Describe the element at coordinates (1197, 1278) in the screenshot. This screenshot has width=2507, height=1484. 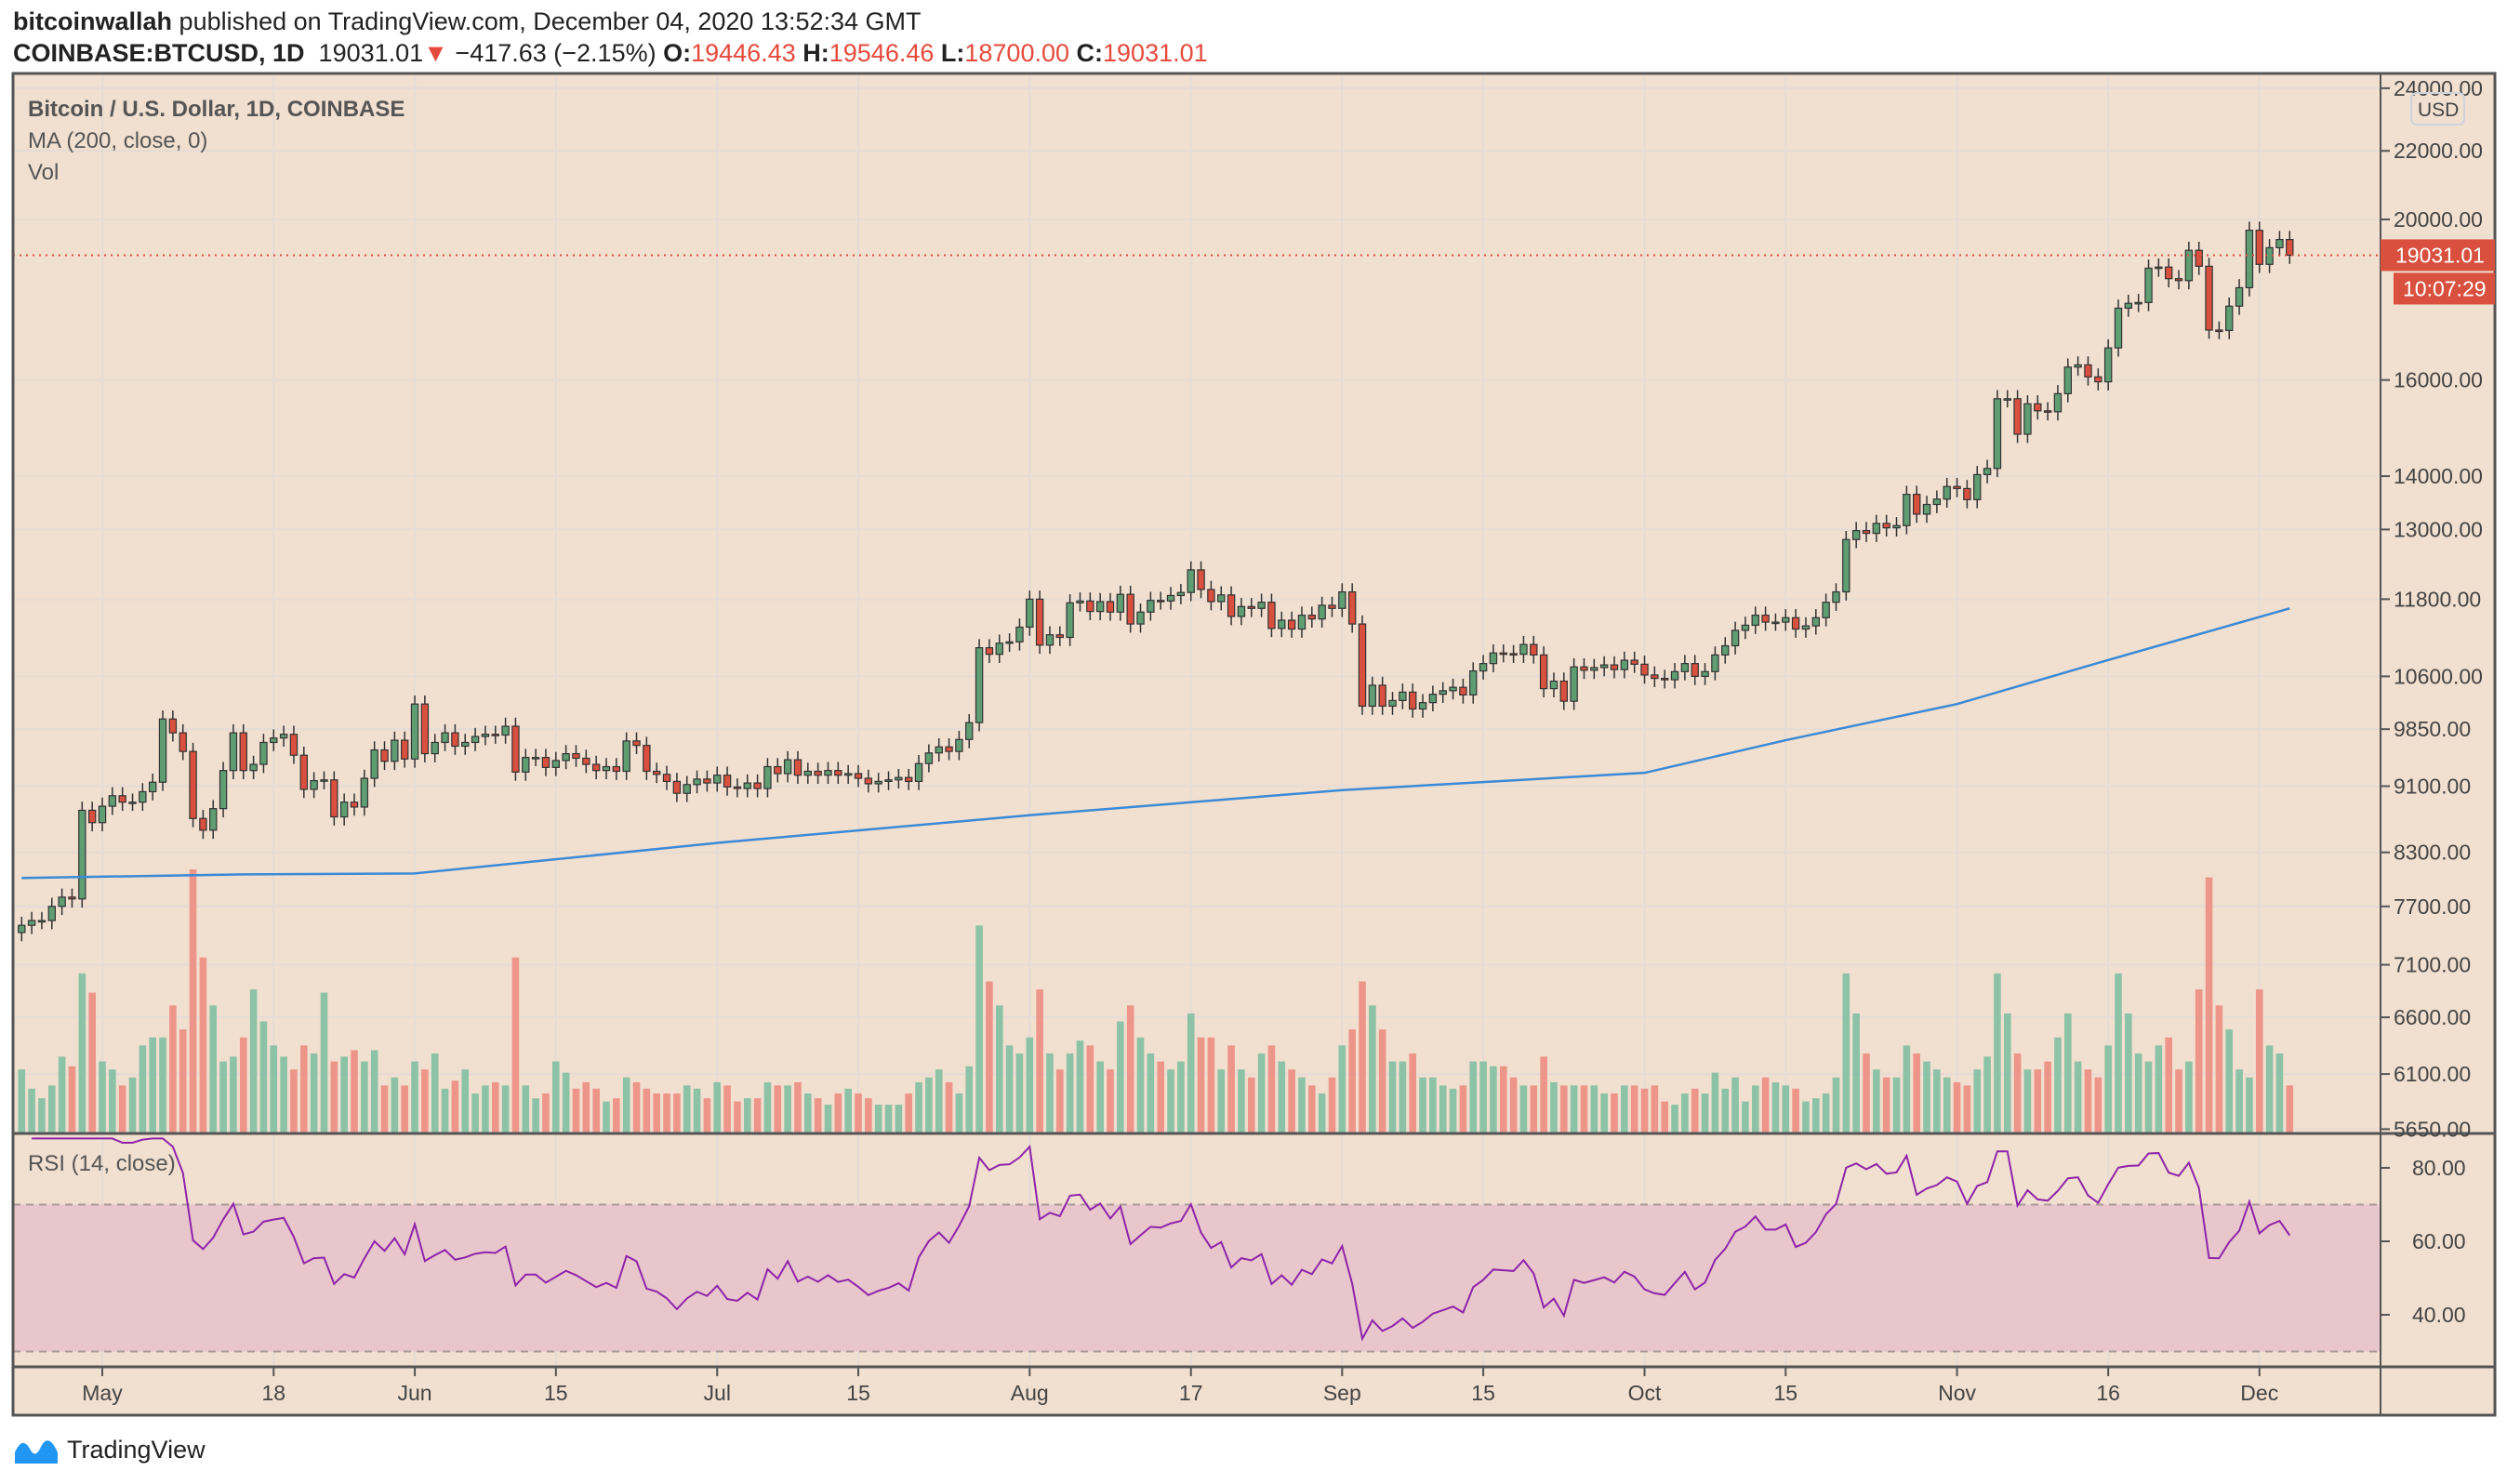
I see `rsi-band` at that location.